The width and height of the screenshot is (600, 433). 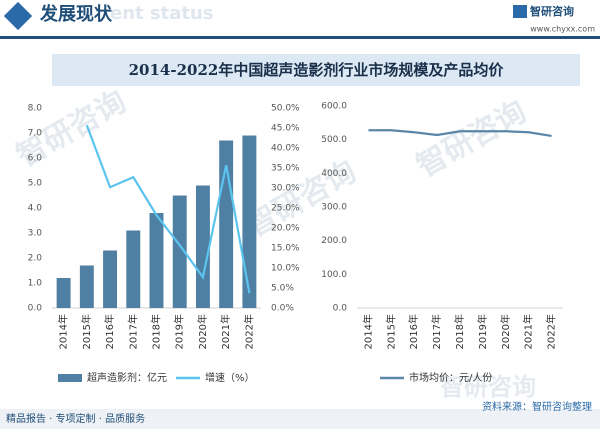 I want to click on footer: 精品报告 · 专项定制 · 品质服务 资料来源：智研咨询整理, so click(x=300, y=414).